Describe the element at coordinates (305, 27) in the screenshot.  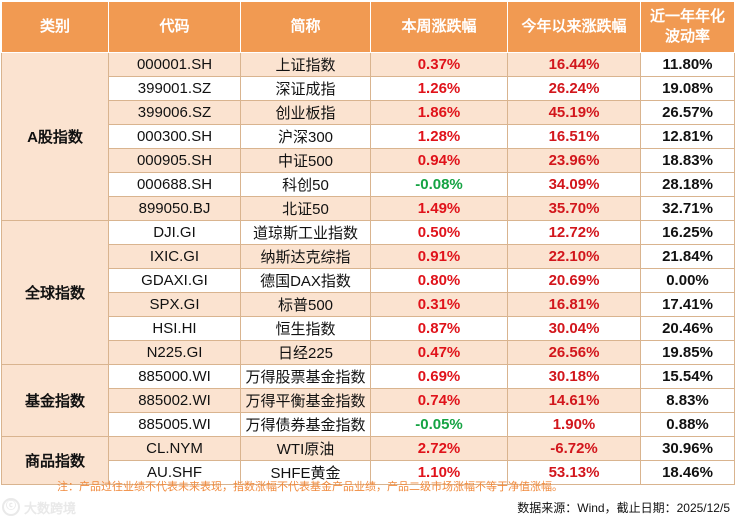
I see `header-name: 简称` at that location.